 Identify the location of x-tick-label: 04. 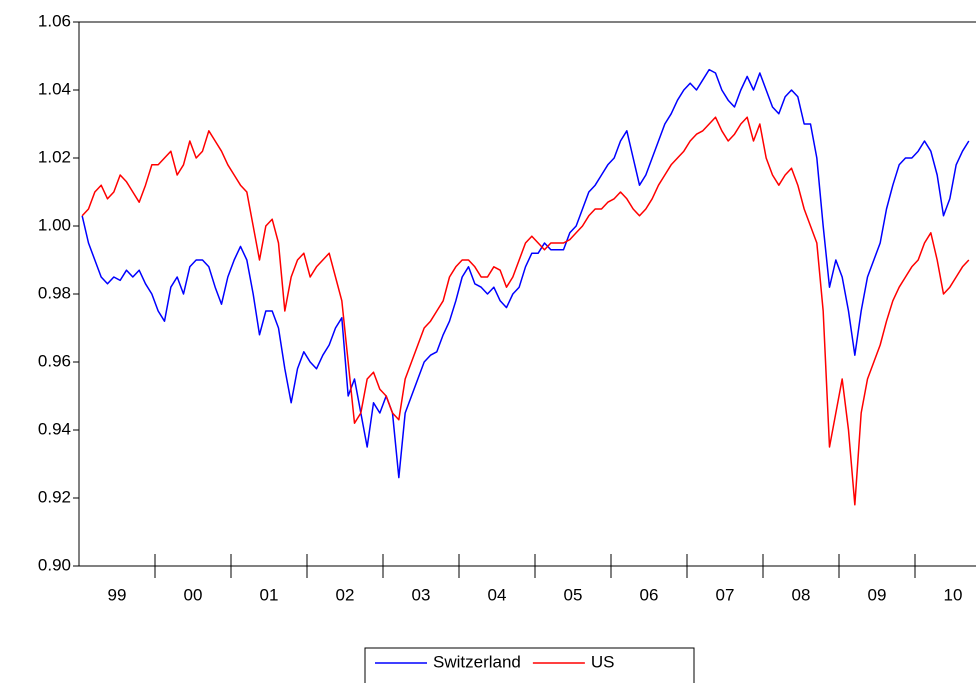
(497, 594).